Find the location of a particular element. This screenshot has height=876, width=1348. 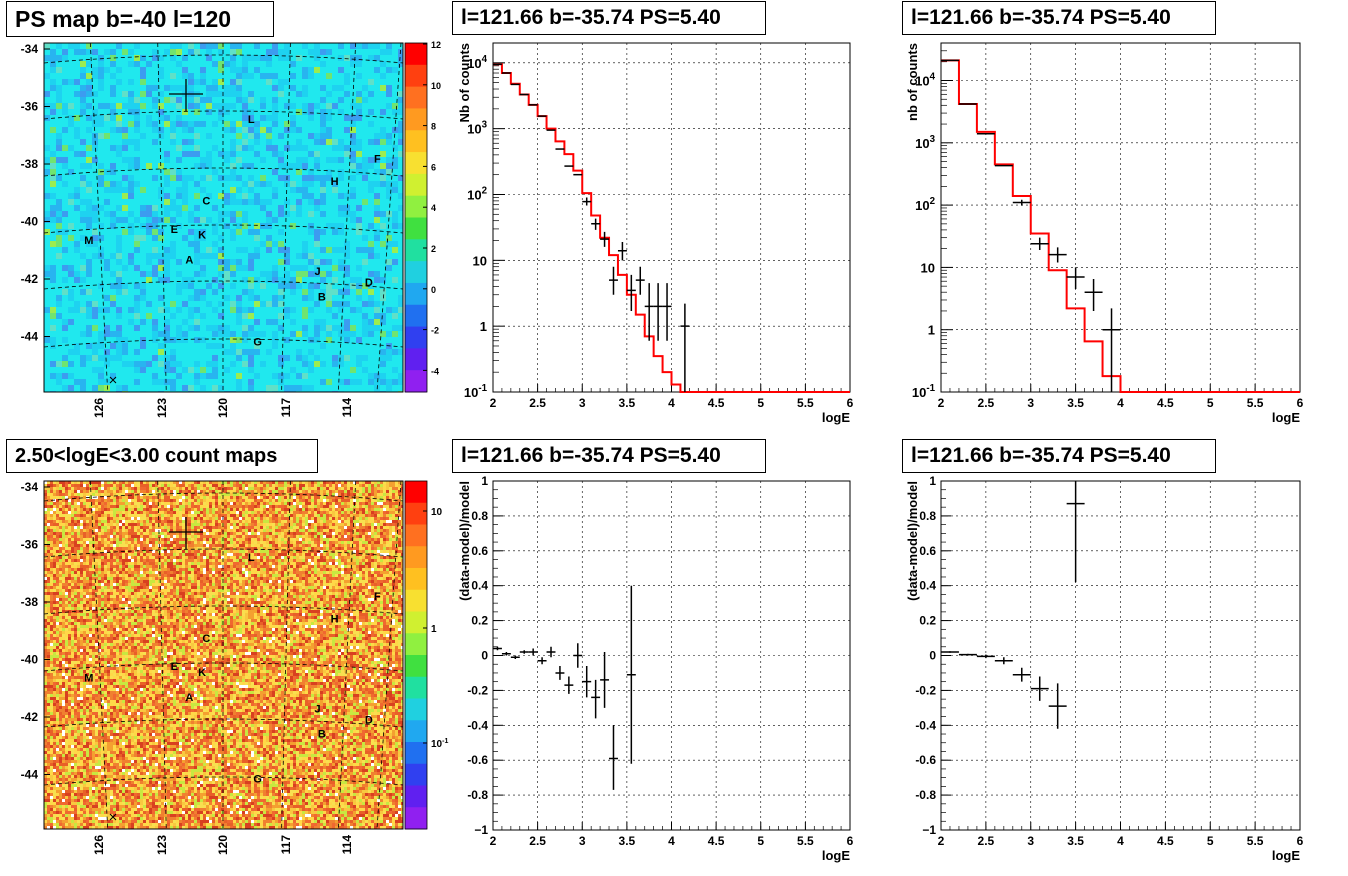

source-label-K: K is located at coordinates (202, 673).